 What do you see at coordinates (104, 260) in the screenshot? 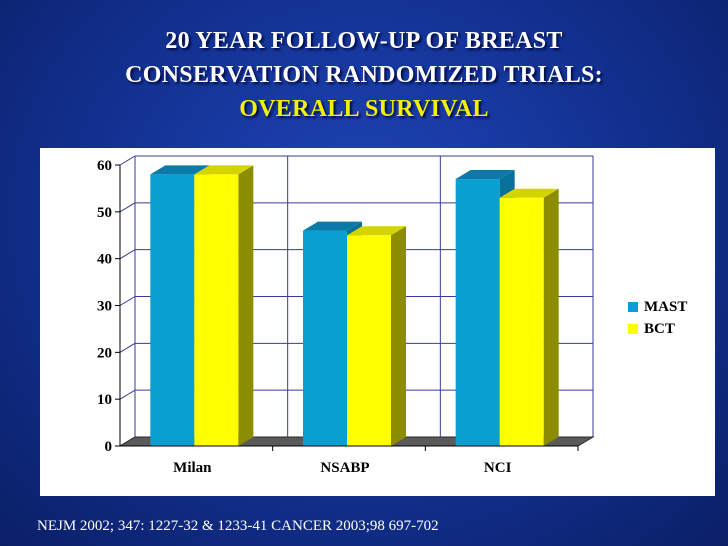
I see `y-tick-label: 40` at bounding box center [104, 260].